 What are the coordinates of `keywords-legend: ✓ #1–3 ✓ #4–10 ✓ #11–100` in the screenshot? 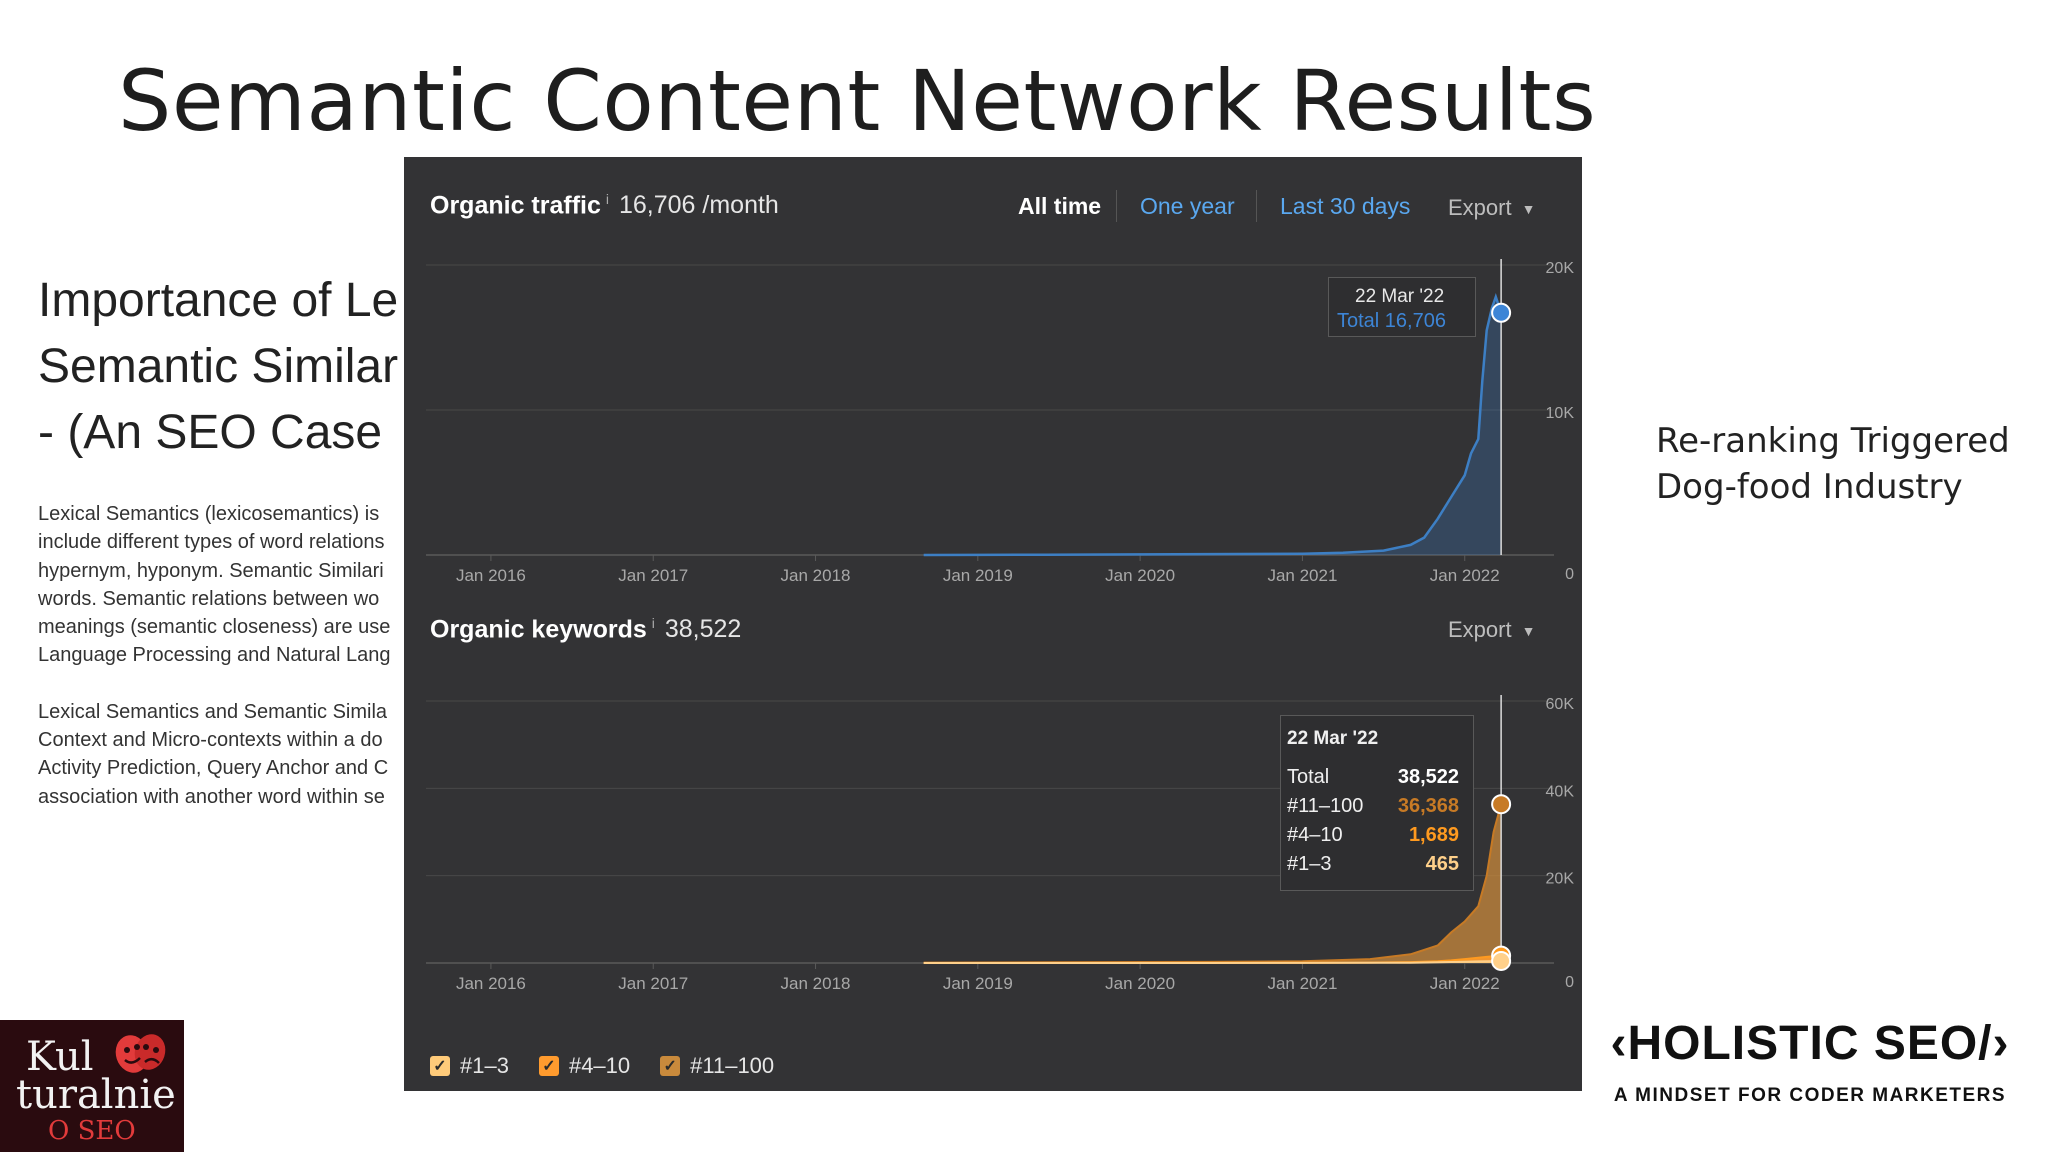 It's located at (602, 1066).